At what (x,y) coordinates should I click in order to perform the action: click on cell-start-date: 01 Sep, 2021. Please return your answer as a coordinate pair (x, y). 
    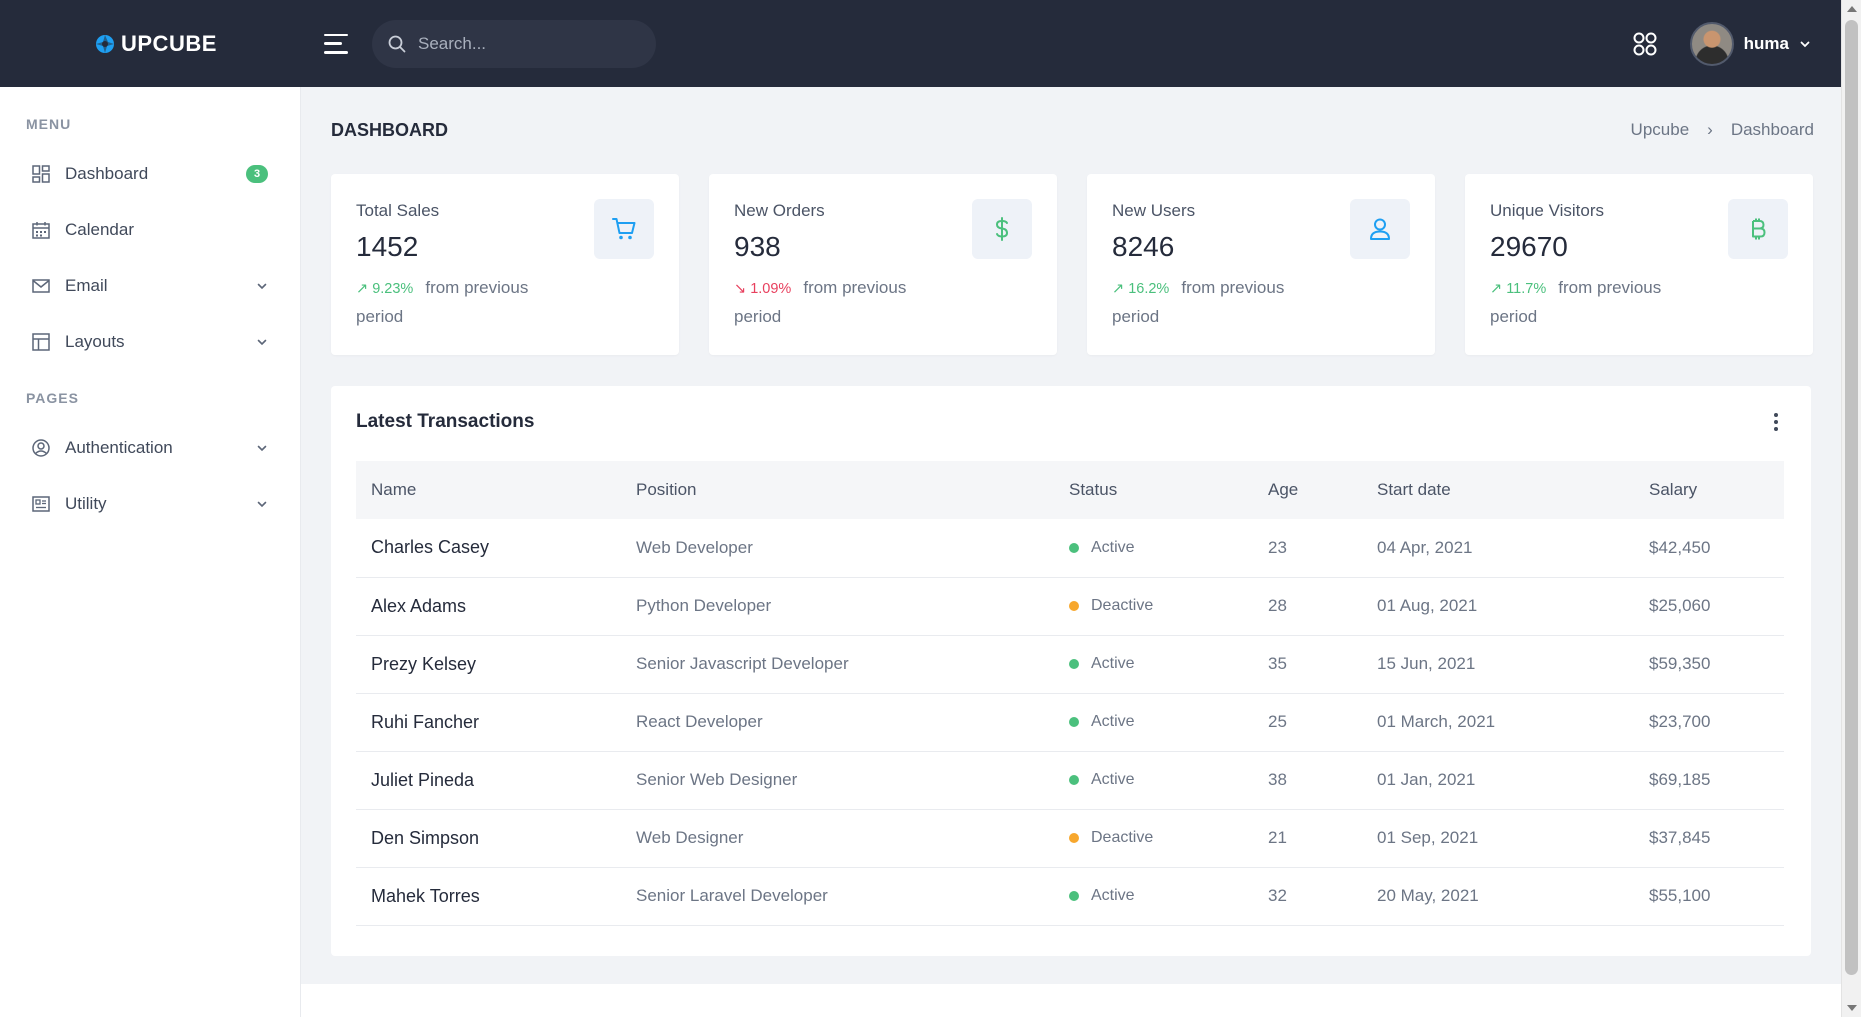
    Looking at the image, I should click on (1428, 837).